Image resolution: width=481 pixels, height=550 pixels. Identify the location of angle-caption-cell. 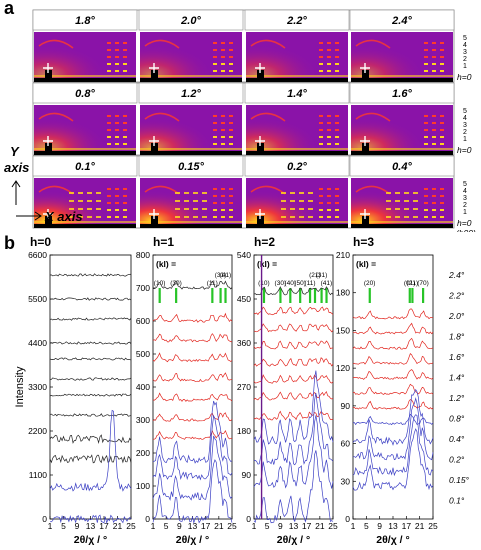
(402, 20).